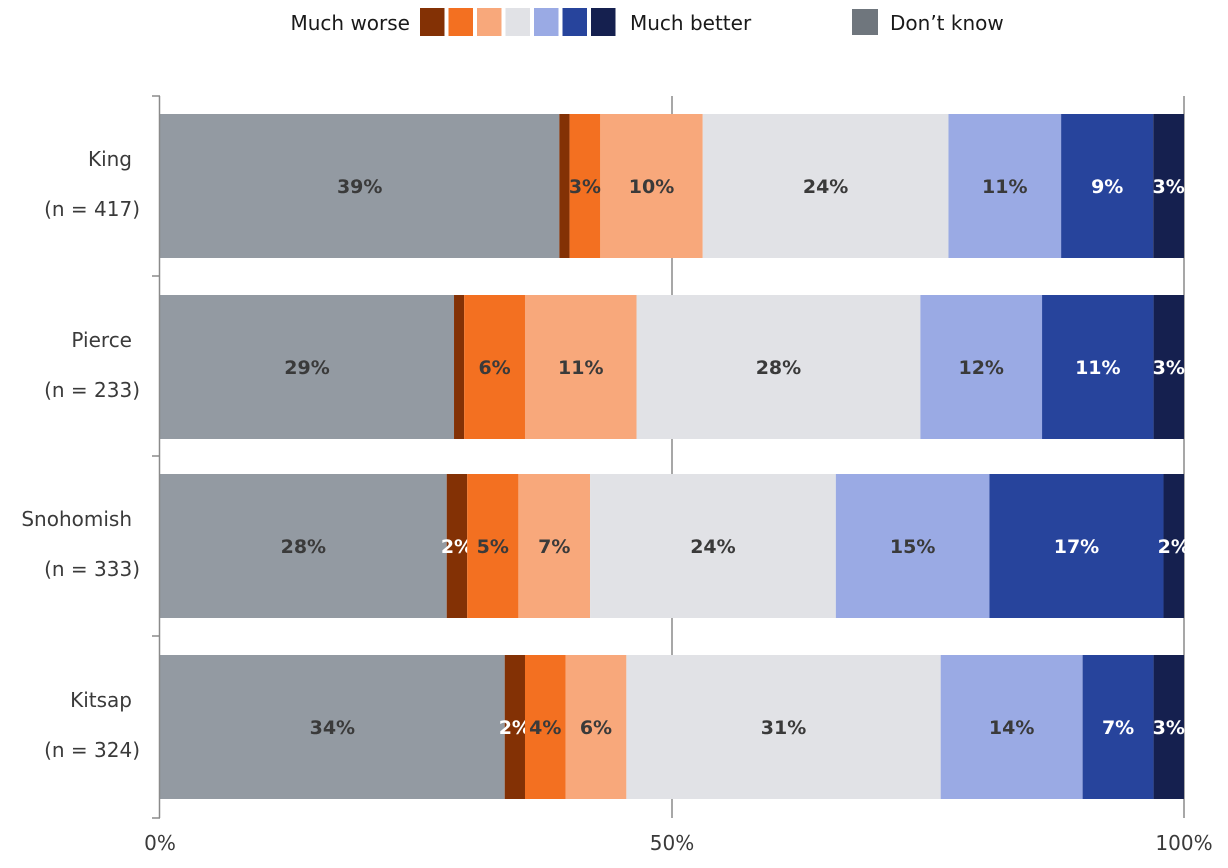 The height and width of the screenshot is (868, 1228). What do you see at coordinates (92, 209) in the screenshot?
I see `category-n-label: (n = 417)` at bounding box center [92, 209].